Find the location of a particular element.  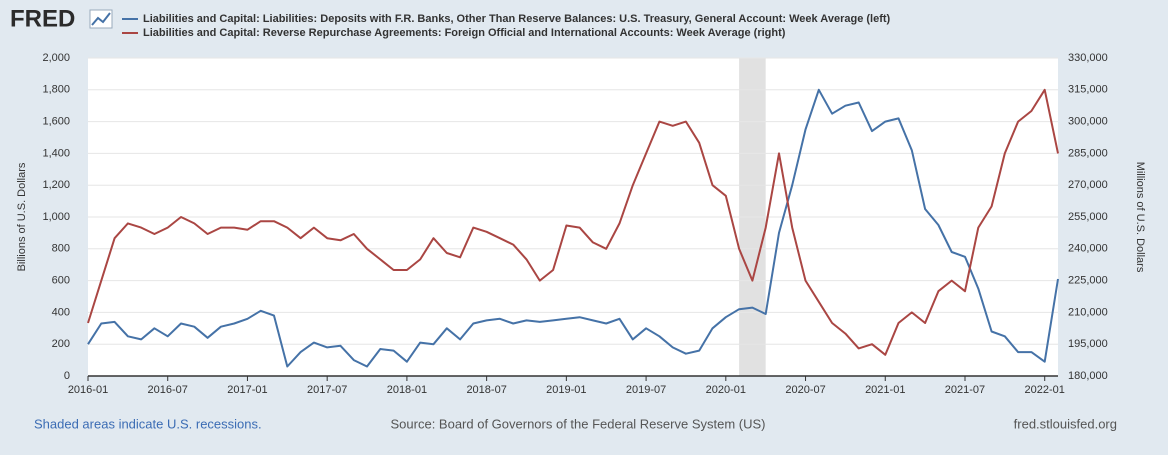

y2-tick-label: 315,000 is located at coordinates (1088, 90).